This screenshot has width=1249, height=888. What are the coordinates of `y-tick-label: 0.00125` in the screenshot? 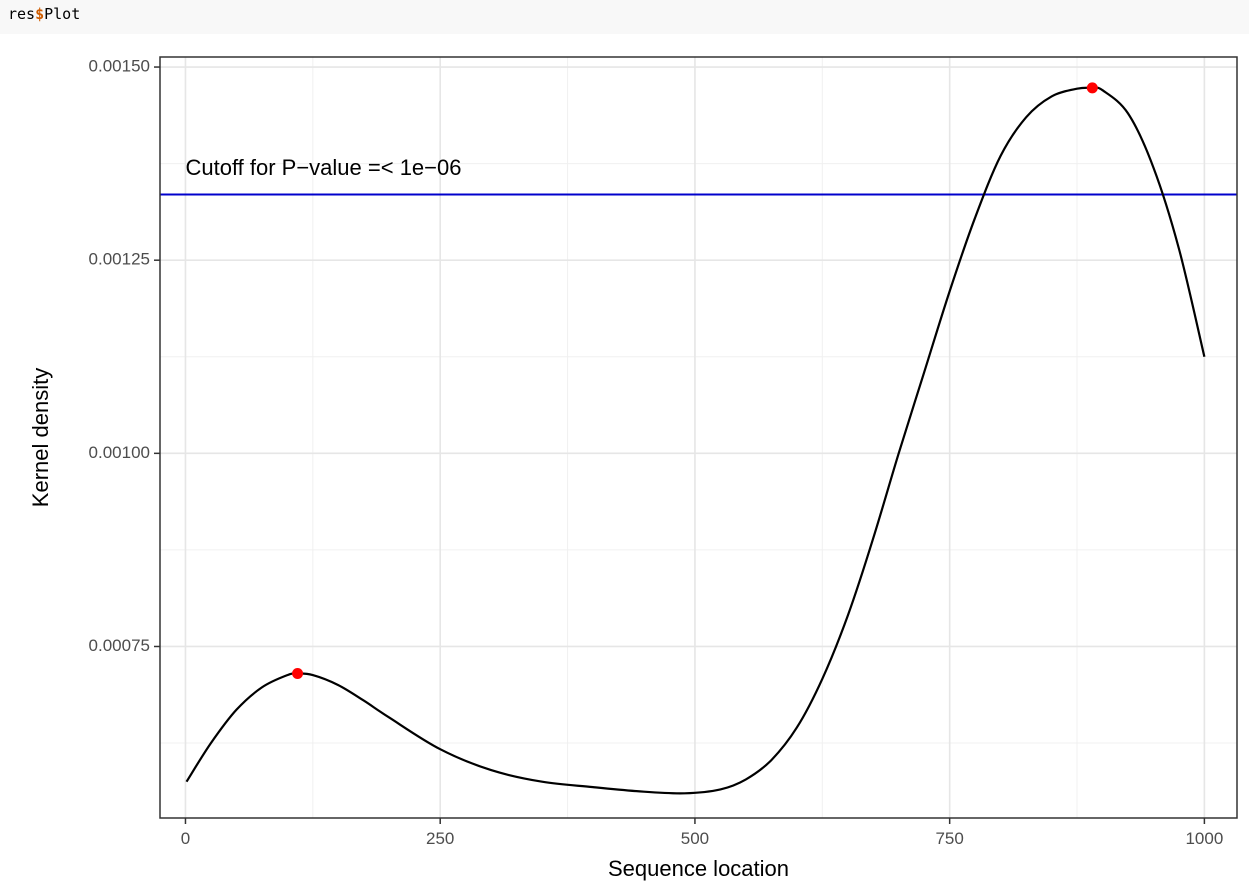 It's located at (119, 259).